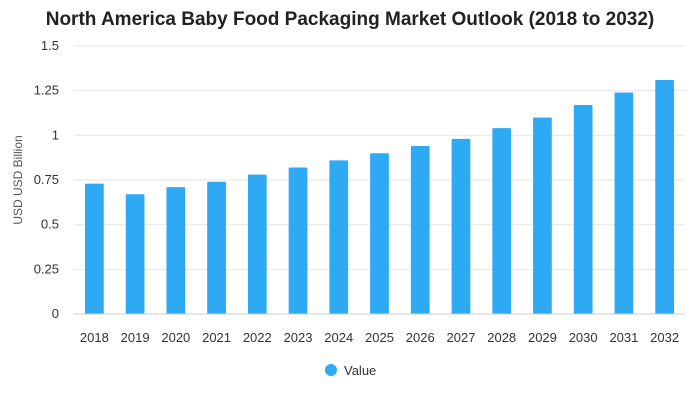  I want to click on x-tick-label: 2019, so click(135, 337).